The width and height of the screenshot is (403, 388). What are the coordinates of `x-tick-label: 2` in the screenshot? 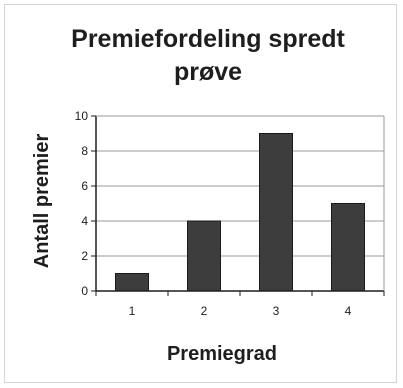 It's located at (204, 311).